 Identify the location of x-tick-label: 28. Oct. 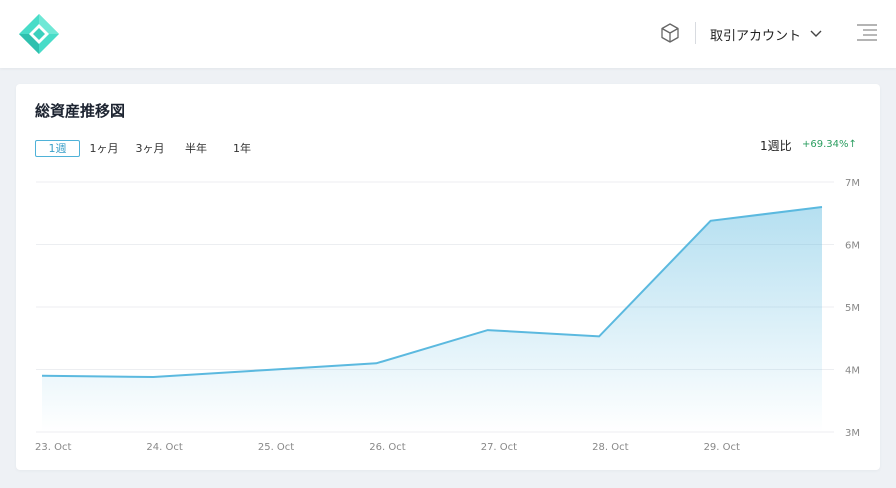
(610, 447).